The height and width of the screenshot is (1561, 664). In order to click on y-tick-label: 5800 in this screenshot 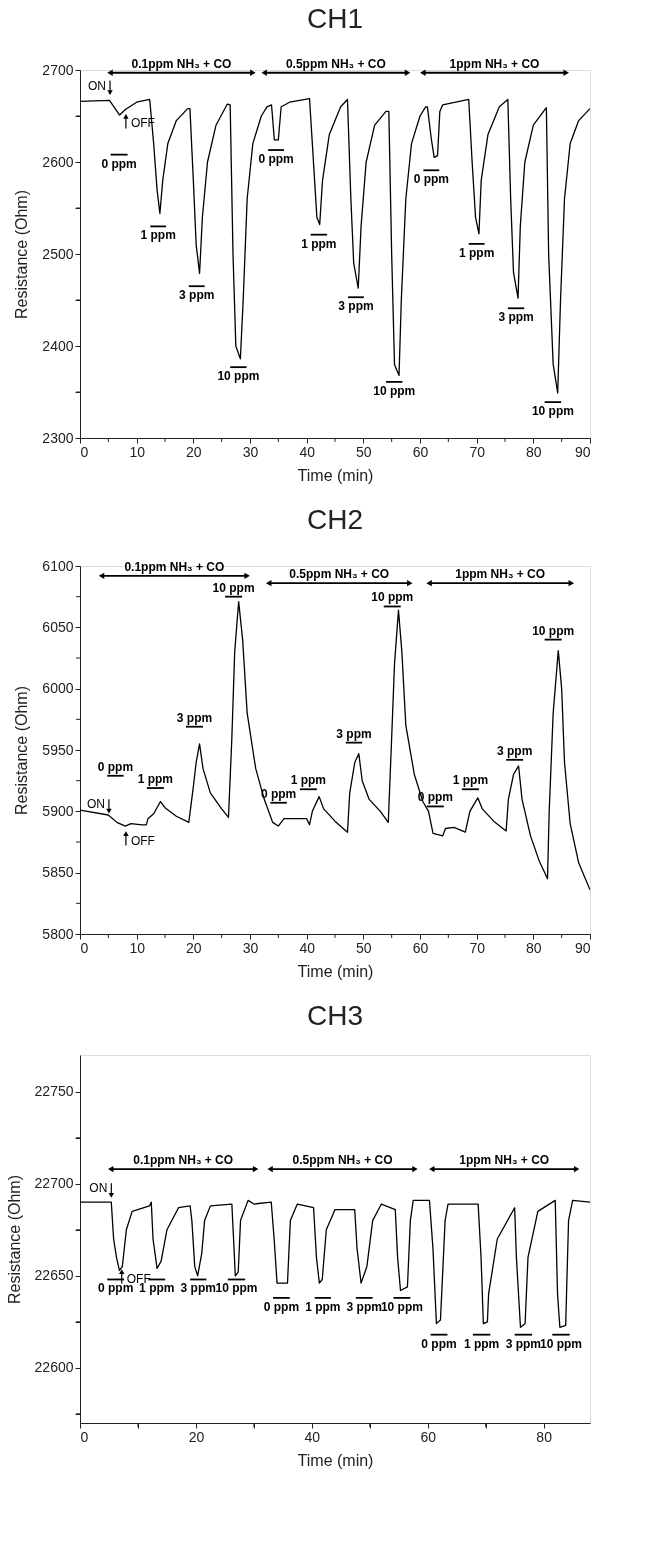, I will do `click(58, 933)`.